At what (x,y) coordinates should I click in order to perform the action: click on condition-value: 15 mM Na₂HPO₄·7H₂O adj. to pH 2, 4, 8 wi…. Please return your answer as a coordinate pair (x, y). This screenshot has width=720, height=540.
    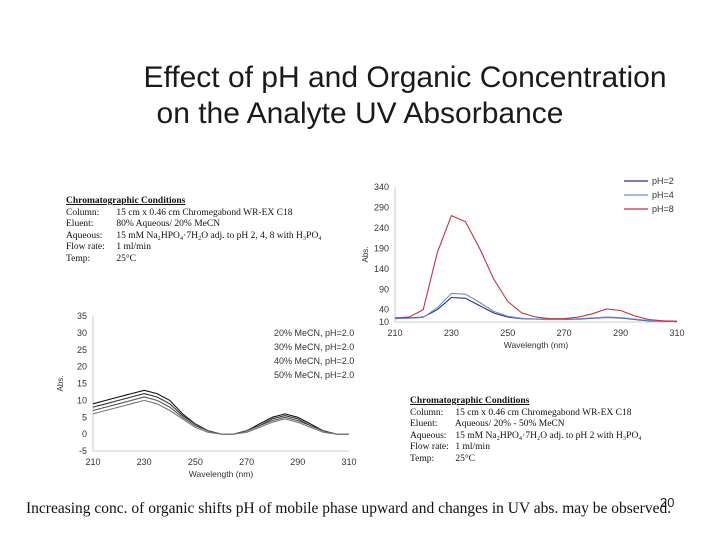
    Looking at the image, I should click on (219, 235).